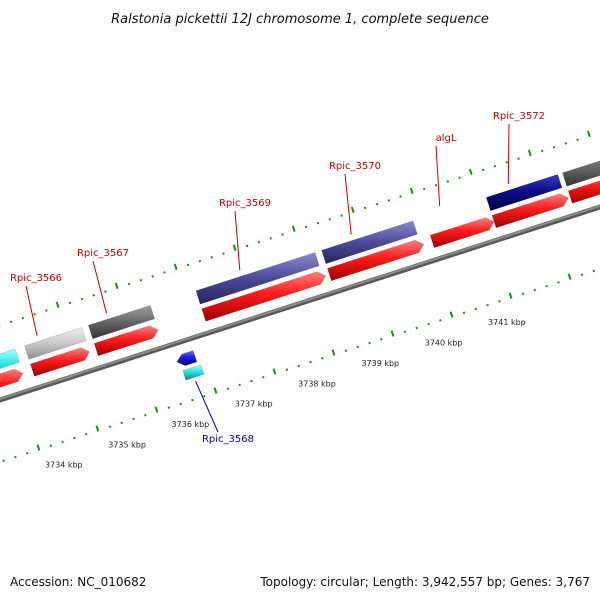  I want to click on gene-feature-next, so click(581, 173).